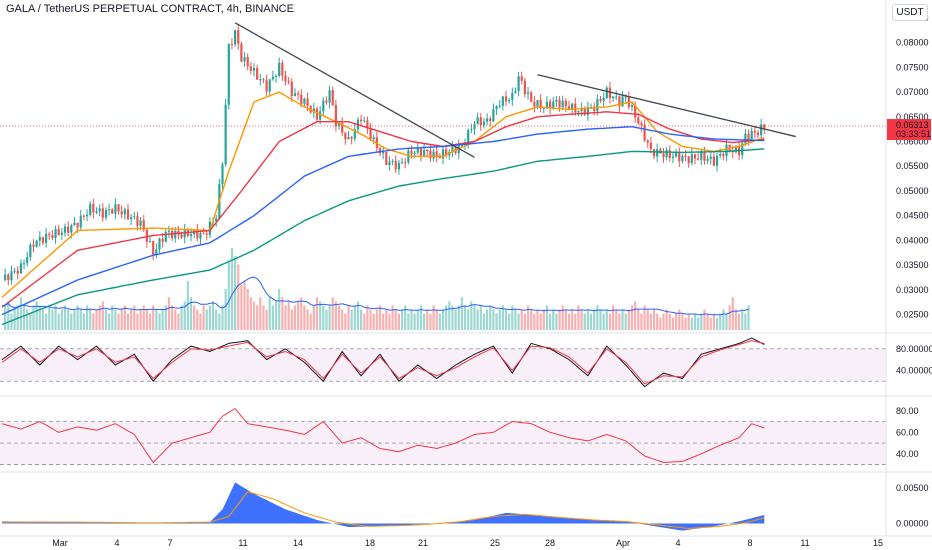 The image size is (932, 550). What do you see at coordinates (912, 488) in the screenshot?
I see `macd-tick-label: 0.00500` at bounding box center [912, 488].